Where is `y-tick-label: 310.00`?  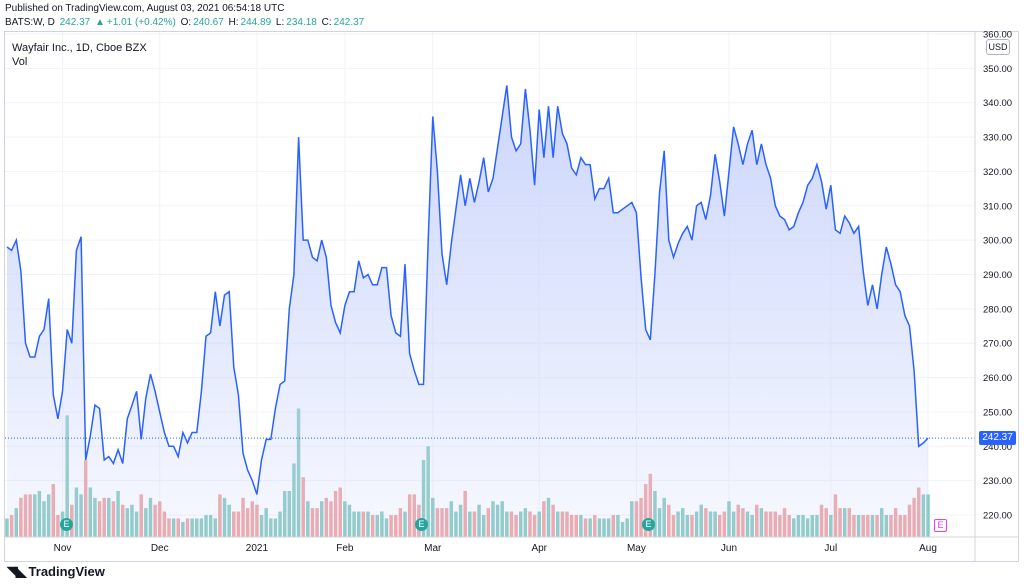
y-tick-label: 310.00 is located at coordinates (997, 206).